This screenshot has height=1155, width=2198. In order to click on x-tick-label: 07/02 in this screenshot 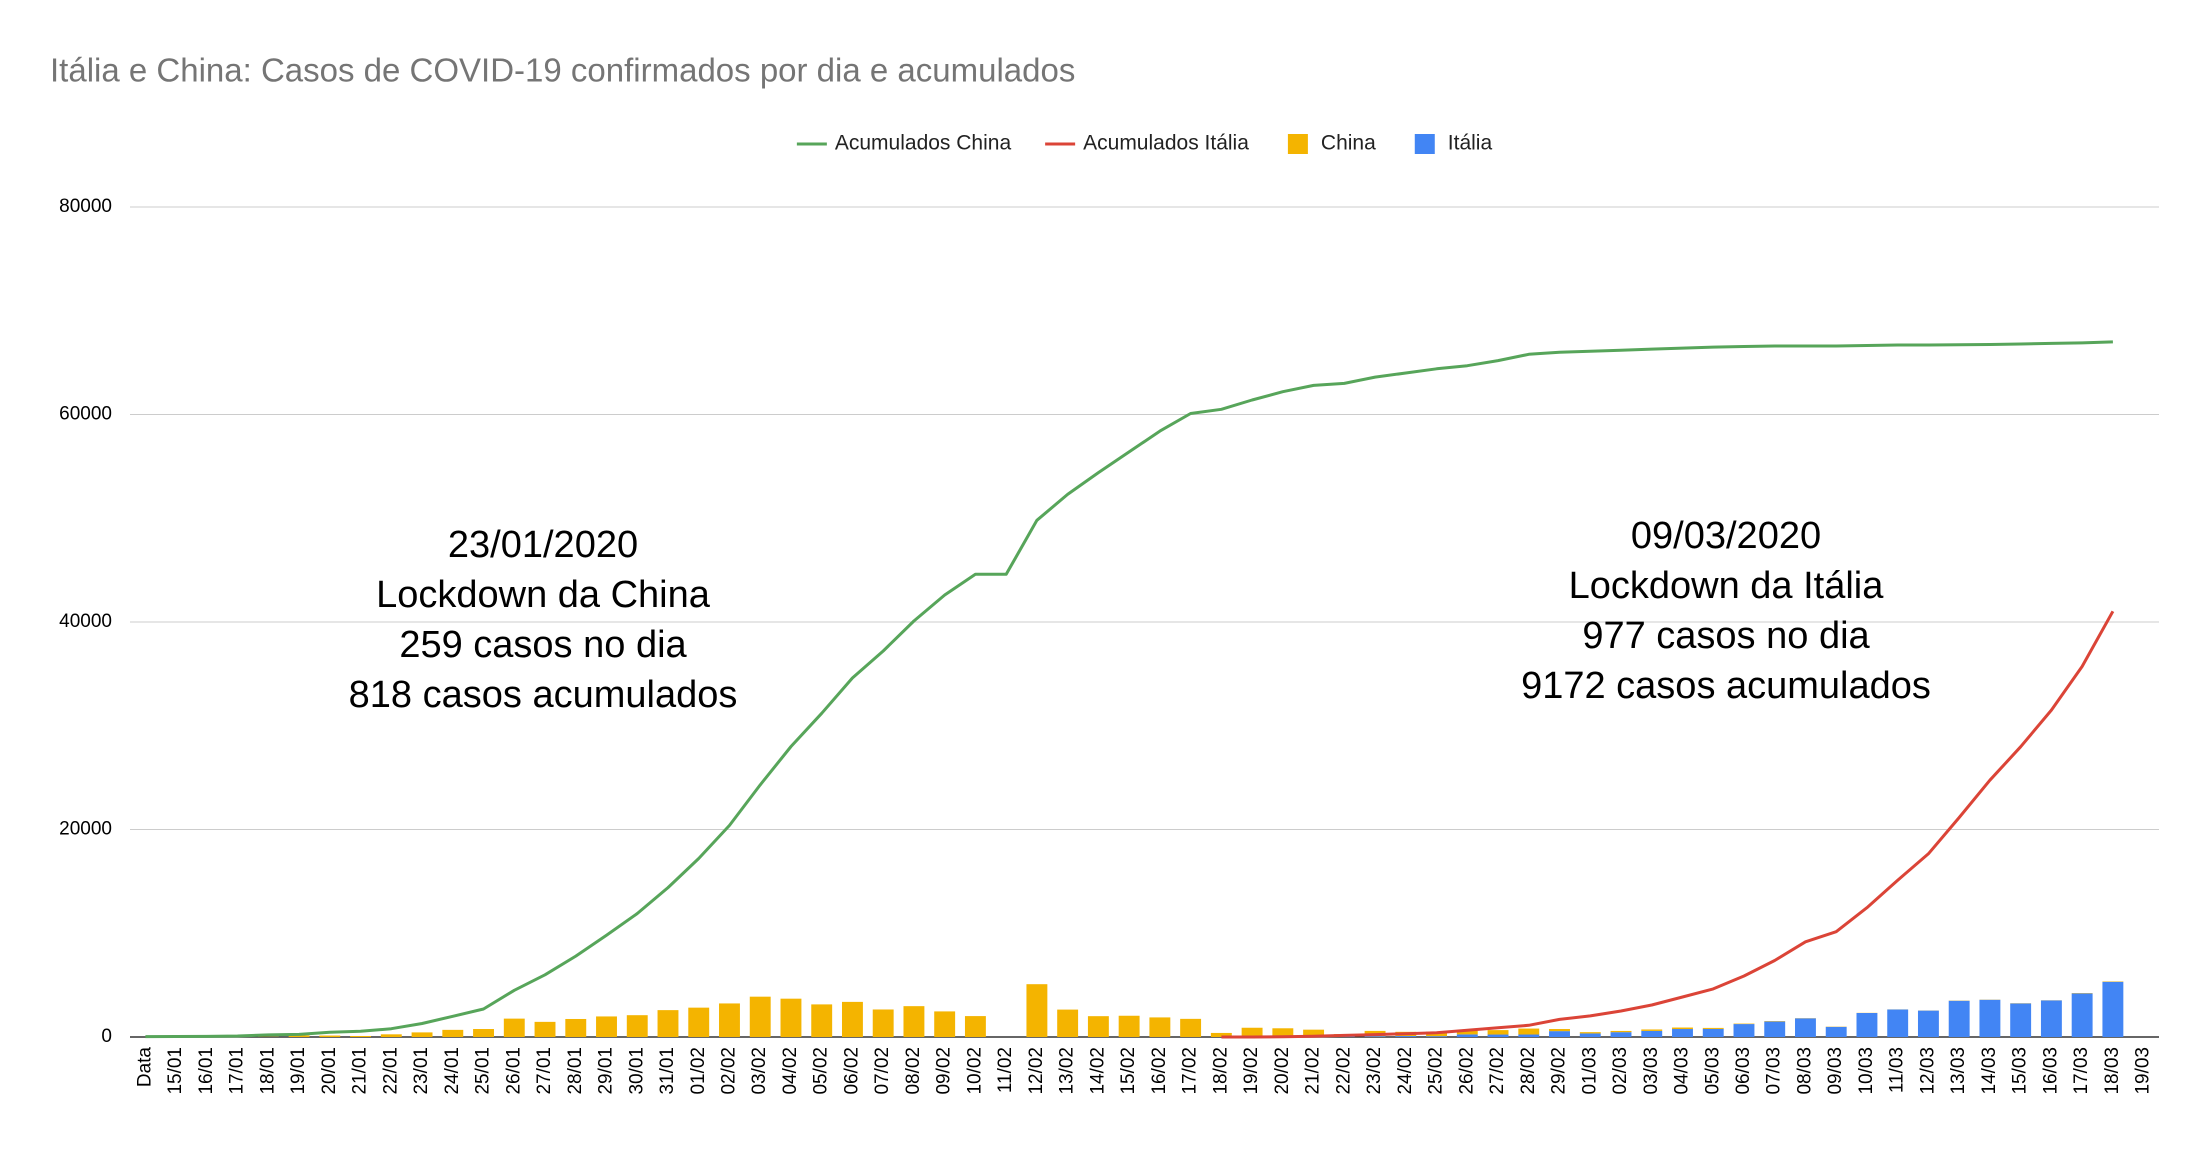, I will do `click(882, 1071)`.